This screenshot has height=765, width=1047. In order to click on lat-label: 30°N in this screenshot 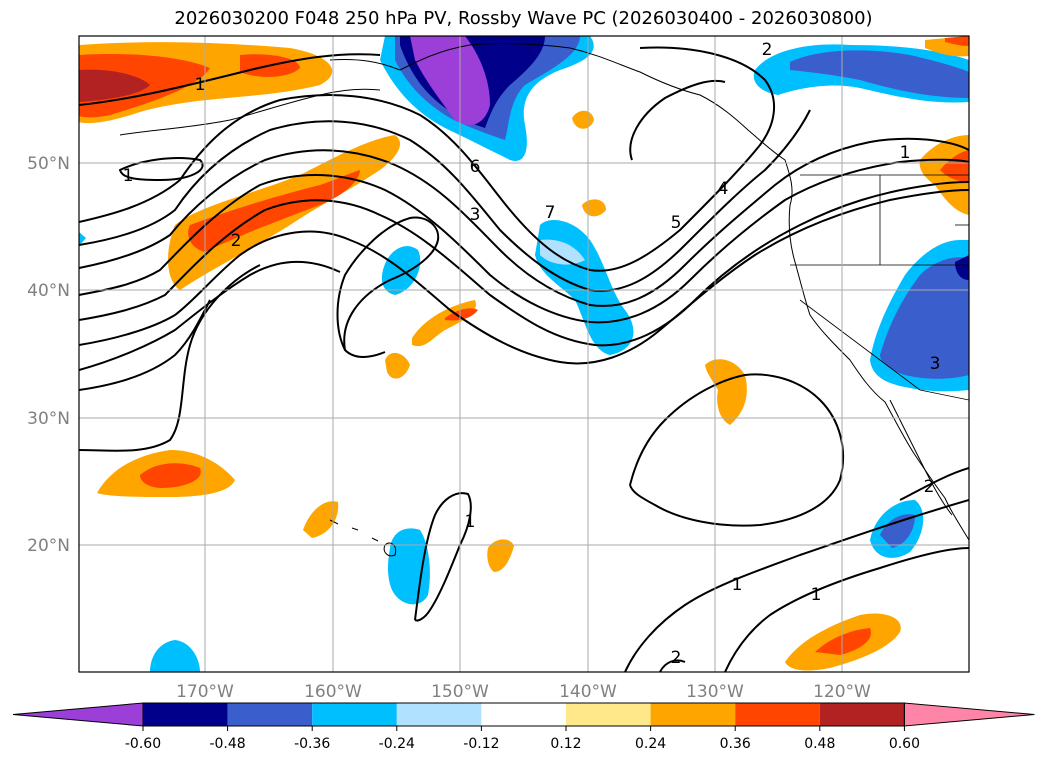, I will do `click(48, 419)`.